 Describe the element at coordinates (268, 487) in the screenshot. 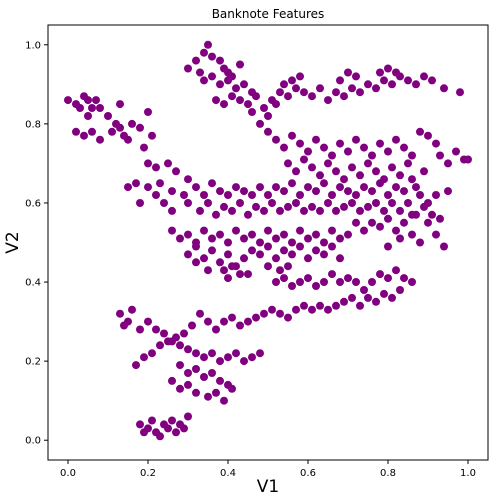

I see `x-axis-label: V1` at that location.